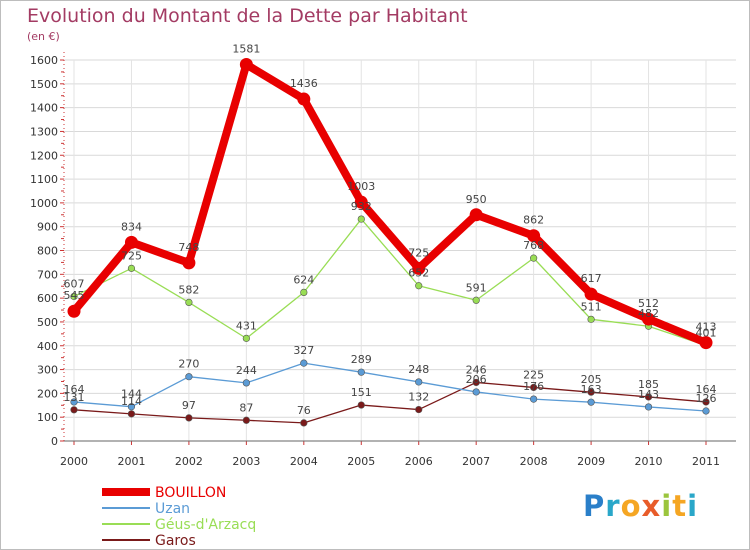 The image size is (750, 550). What do you see at coordinates (47, 274) in the screenshot?
I see `y-tick-label: 700` at bounding box center [47, 274].